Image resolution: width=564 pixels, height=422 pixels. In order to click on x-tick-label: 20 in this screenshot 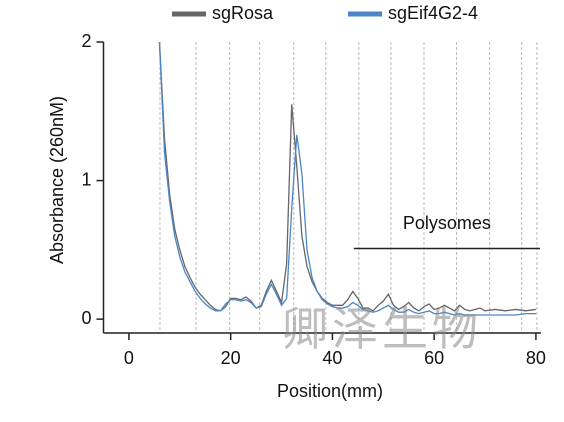, I will do `click(231, 358)`.